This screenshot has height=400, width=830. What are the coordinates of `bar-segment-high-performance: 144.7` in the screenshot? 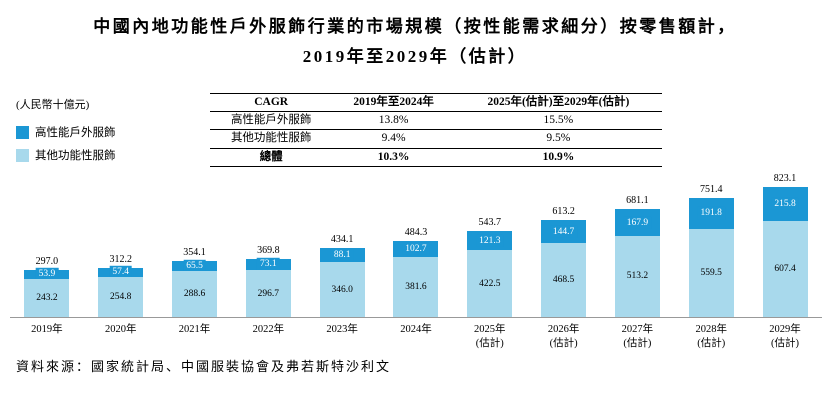 It's located at (564, 231).